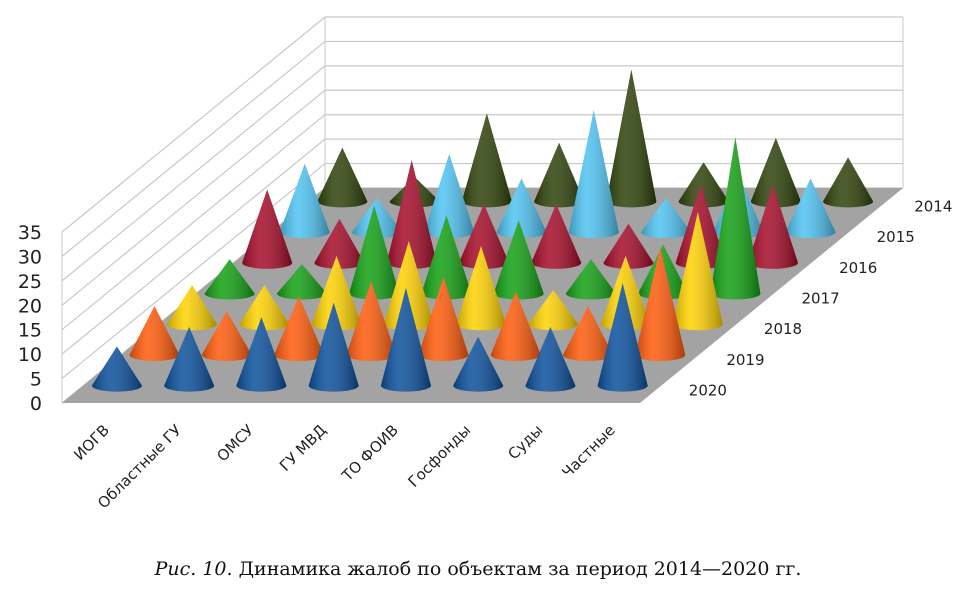 The width and height of the screenshot is (956, 601). I want to click on category-label: Госфонды, so click(439, 456).